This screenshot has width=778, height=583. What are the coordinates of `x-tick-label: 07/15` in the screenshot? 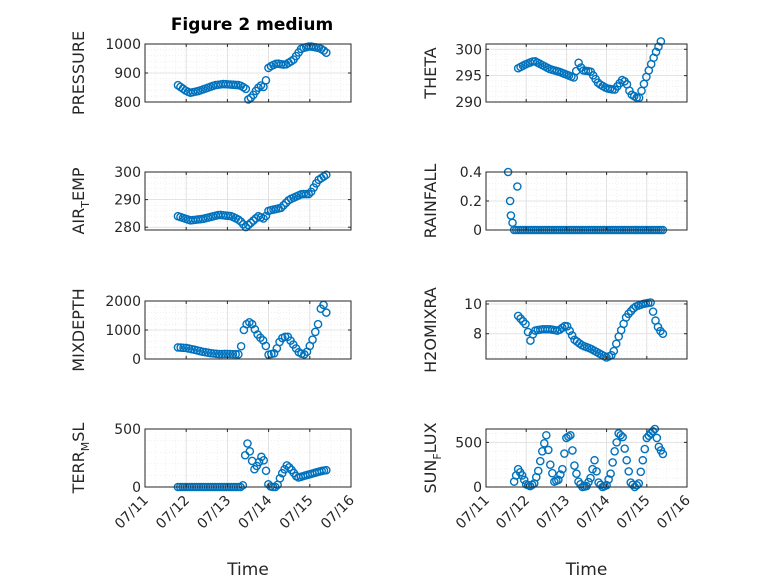 It's located at (297, 513).